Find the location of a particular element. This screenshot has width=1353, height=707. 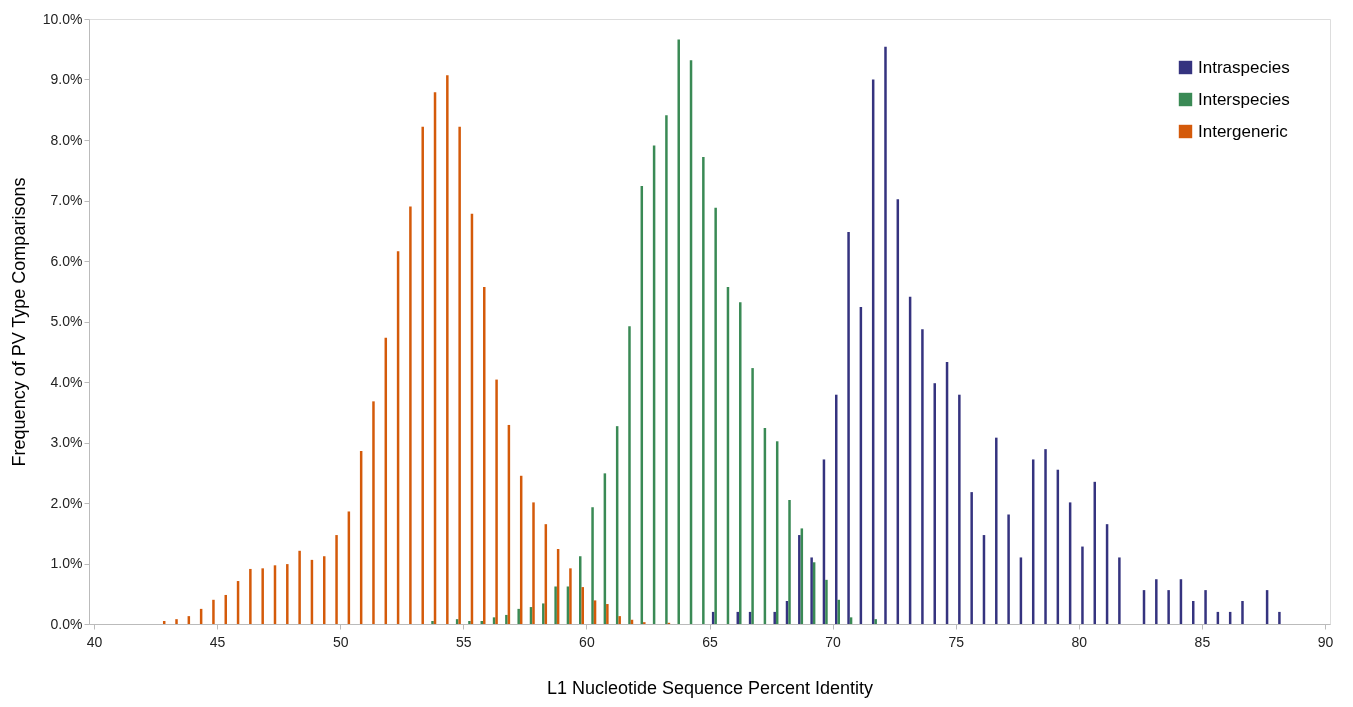

y-tick-label: 1.0% is located at coordinates (66, 563).